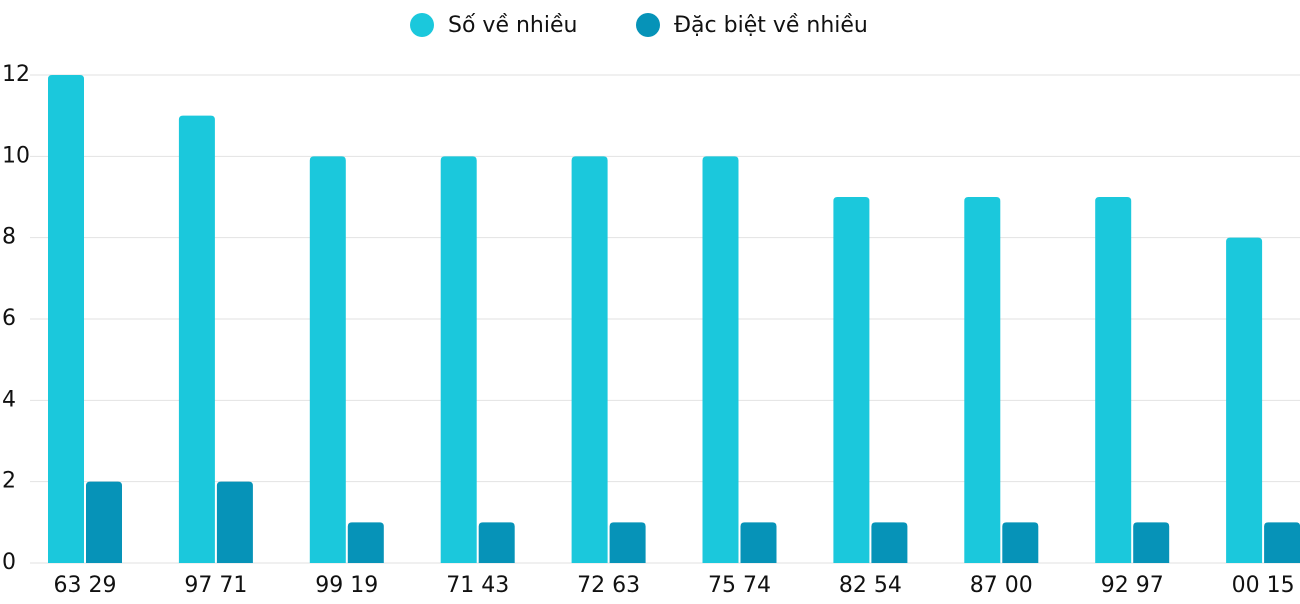  What do you see at coordinates (870, 585) in the screenshot?
I see `x-tick-label: 82 54` at bounding box center [870, 585].